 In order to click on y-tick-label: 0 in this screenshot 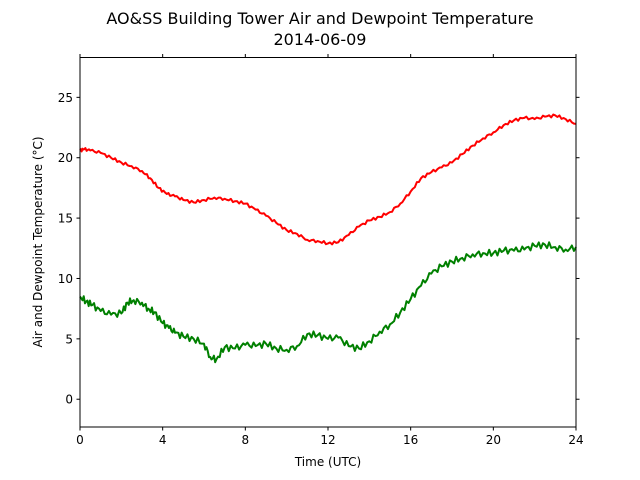, I will do `click(69, 400)`.